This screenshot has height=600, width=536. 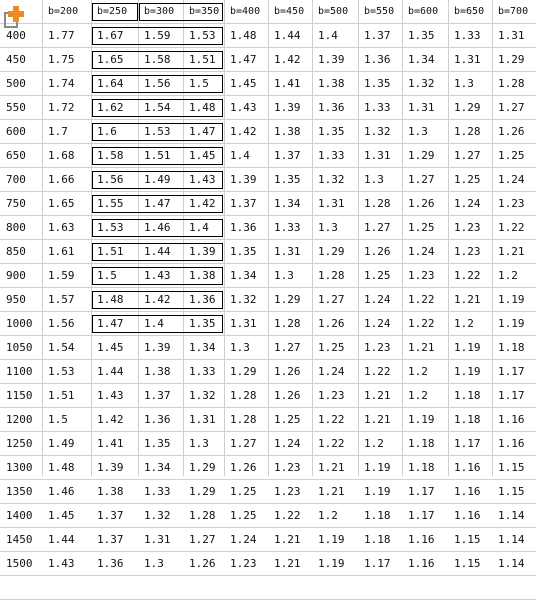 What do you see at coordinates (19, 419) in the screenshot?
I see `row-header: 1200` at bounding box center [19, 419].